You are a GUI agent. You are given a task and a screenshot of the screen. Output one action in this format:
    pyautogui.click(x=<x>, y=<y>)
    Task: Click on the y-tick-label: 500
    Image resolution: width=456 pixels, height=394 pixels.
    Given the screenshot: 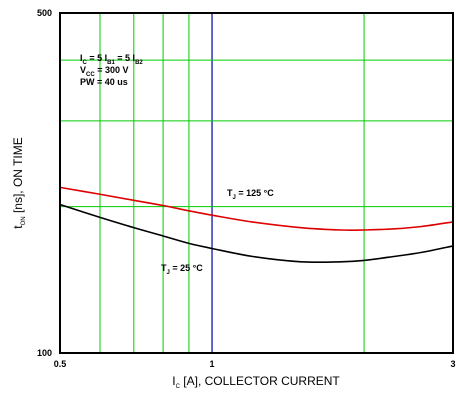 What is the action you would take?
    pyautogui.click(x=44, y=13)
    